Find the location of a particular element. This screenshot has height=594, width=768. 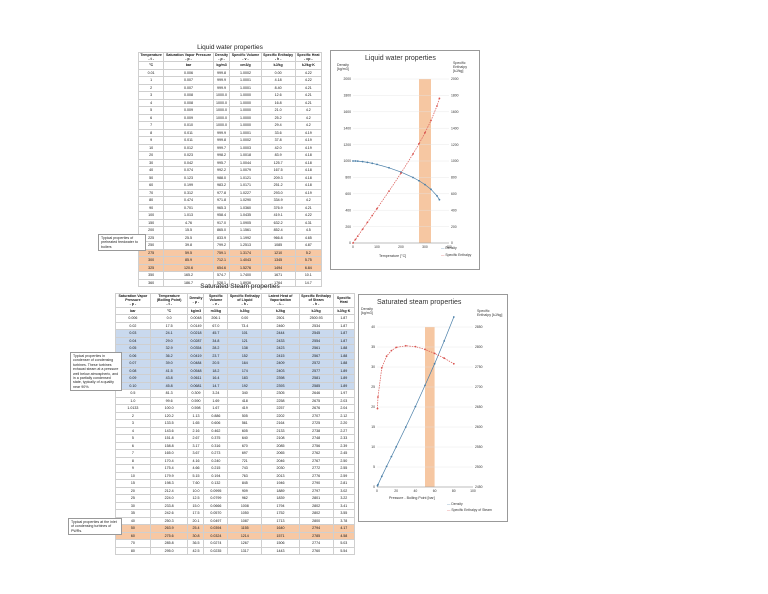

steam-row: 60 275.6 30.8 0.0324 1214 1571 2785 4.58 is located at coordinates (235, 536).